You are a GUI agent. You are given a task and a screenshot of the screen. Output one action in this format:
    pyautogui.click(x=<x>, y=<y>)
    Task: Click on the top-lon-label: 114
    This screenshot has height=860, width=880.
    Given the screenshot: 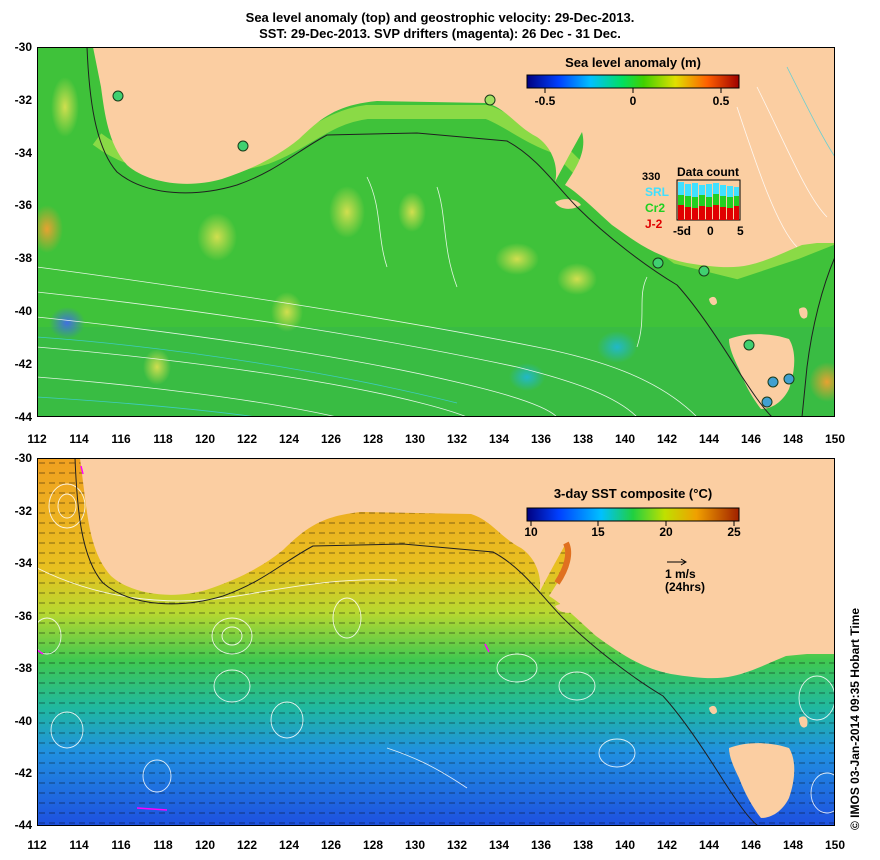 What is the action you would take?
    pyautogui.click(x=79, y=439)
    